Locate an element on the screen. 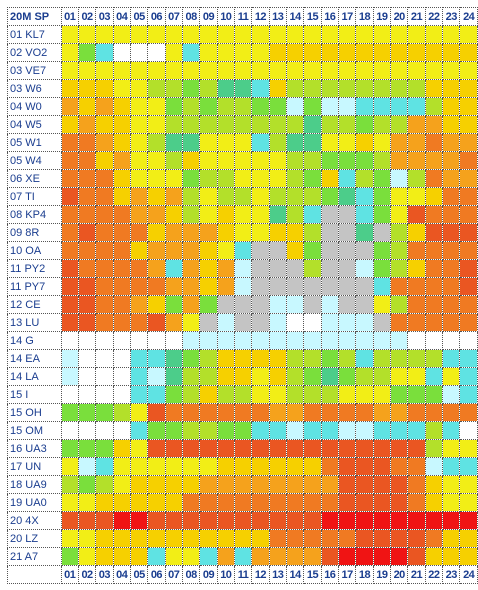 Image resolution: width=478 pixels, height=590 pixels. hour-header: 21 is located at coordinates (416, 16).